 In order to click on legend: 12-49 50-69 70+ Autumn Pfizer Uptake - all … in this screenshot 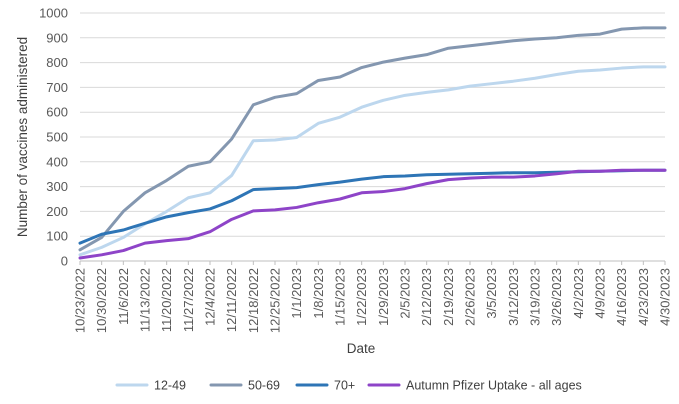, I will do `click(348, 386)`.